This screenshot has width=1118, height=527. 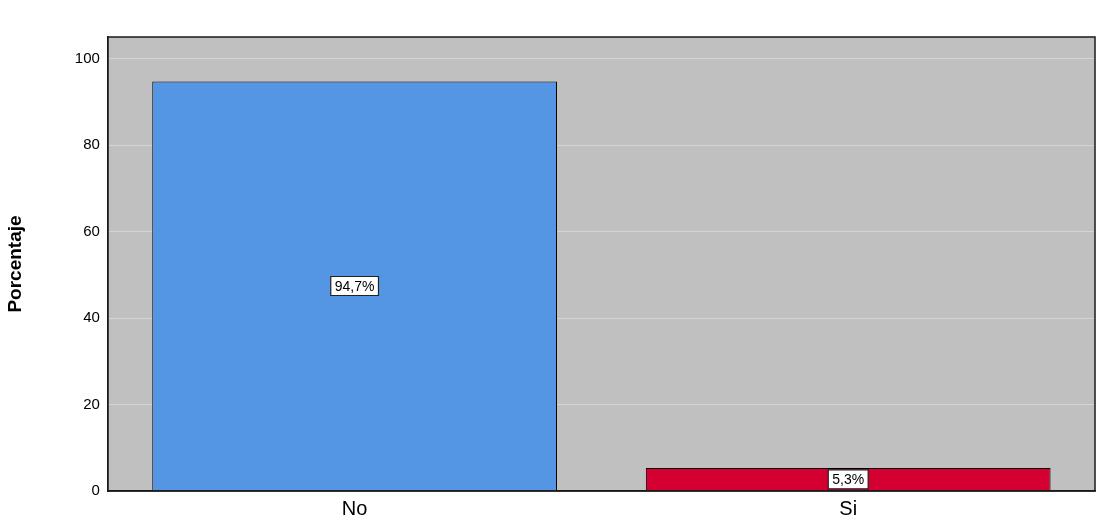 What do you see at coordinates (91, 230) in the screenshot?
I see `y-tick-label: 60` at bounding box center [91, 230].